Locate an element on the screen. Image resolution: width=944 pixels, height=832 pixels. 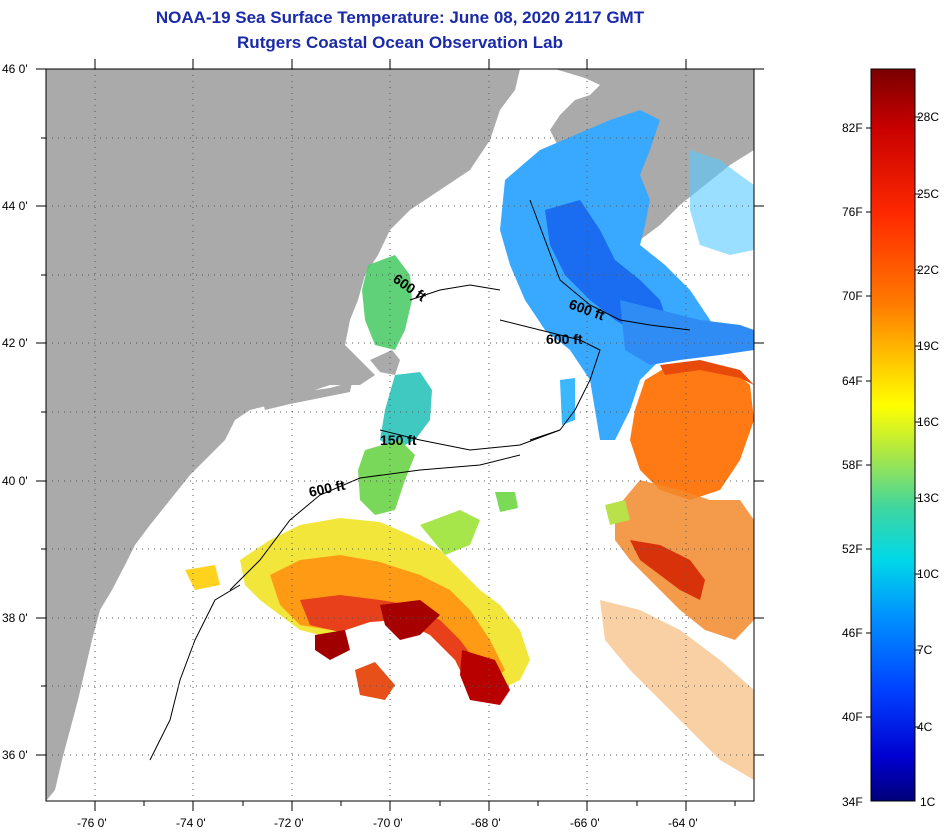
colorbar-f-label: 58F is located at coordinates (852, 465).